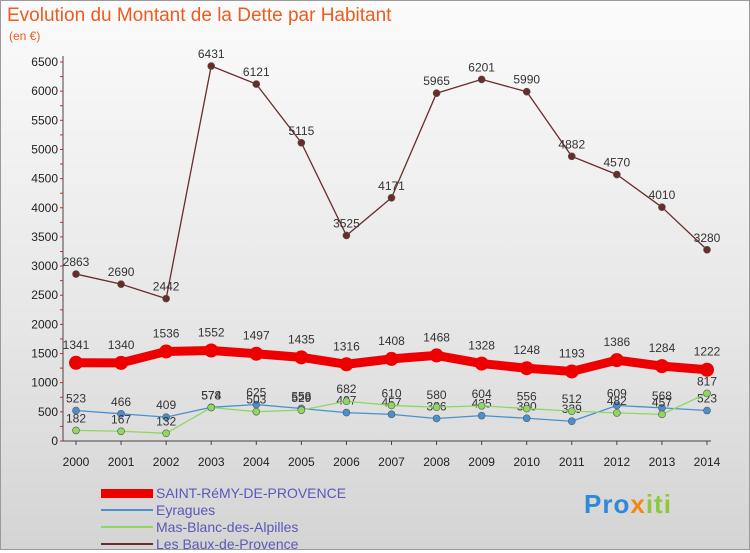 The width and height of the screenshot is (750, 553). What do you see at coordinates (301, 131) in the screenshot?
I see `data-label-les-baux-de-provence: 5115` at bounding box center [301, 131].